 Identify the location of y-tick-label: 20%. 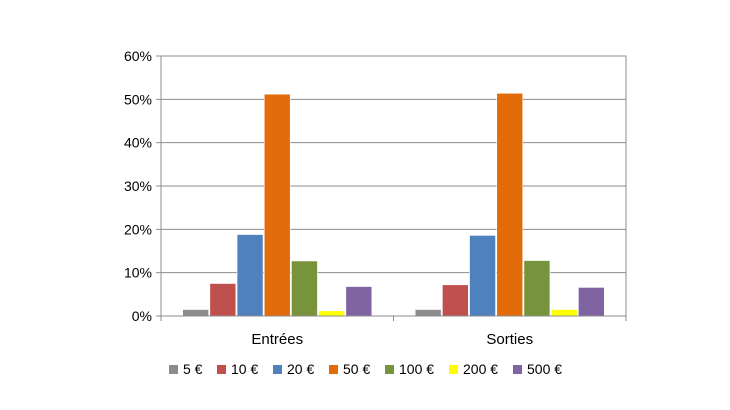
(138, 229).